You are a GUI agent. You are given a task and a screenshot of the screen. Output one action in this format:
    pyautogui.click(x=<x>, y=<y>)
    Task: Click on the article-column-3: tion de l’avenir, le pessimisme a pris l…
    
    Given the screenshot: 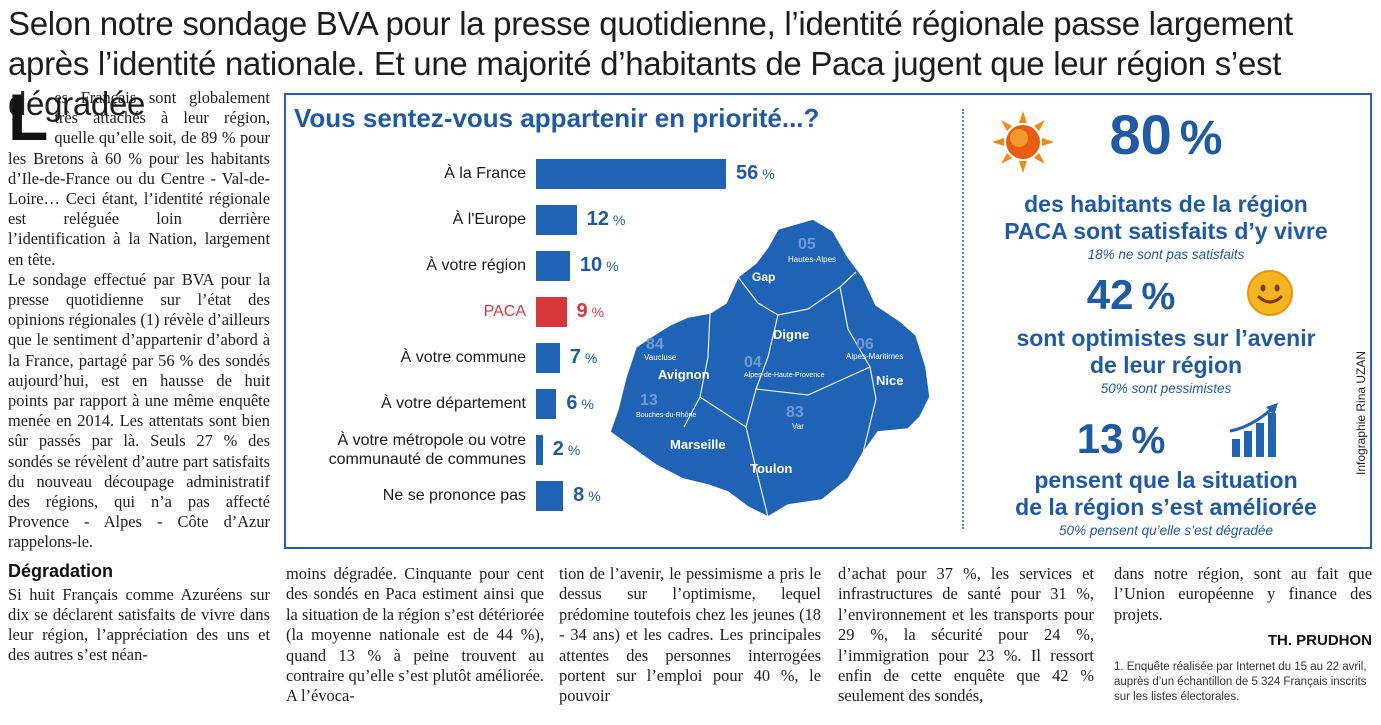 What is the action you would take?
    pyautogui.click(x=690, y=635)
    